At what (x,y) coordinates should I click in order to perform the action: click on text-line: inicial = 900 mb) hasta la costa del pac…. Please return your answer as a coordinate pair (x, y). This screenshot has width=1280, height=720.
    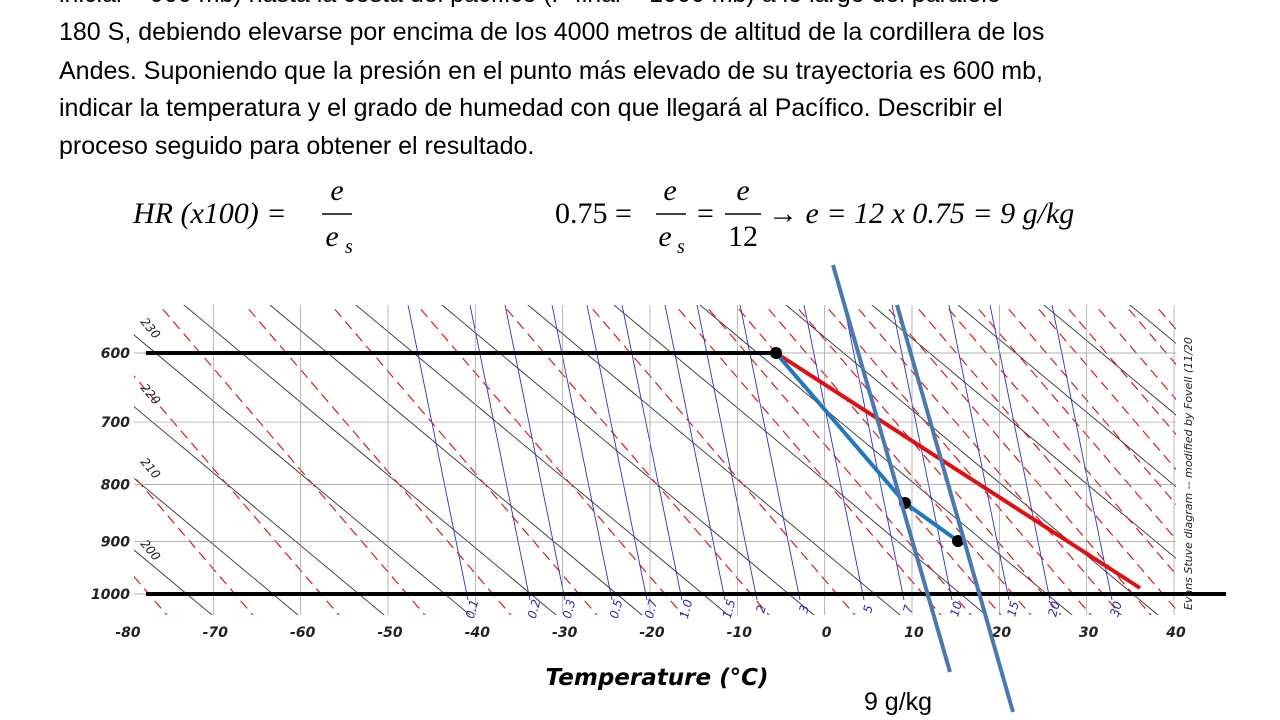
    Looking at the image, I should click on (530, 4).